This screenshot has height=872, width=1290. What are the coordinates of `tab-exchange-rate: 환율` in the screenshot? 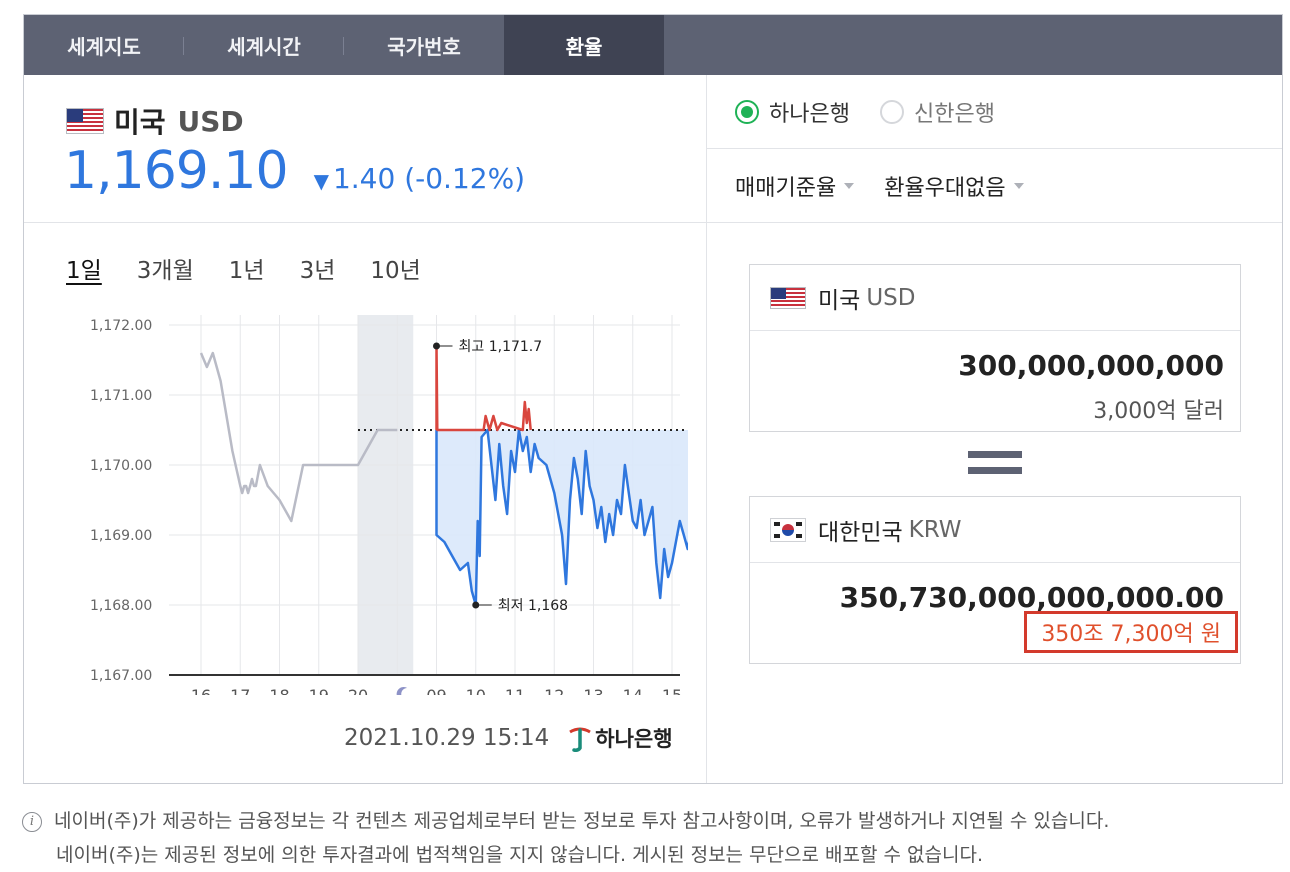 It's located at (584, 45).